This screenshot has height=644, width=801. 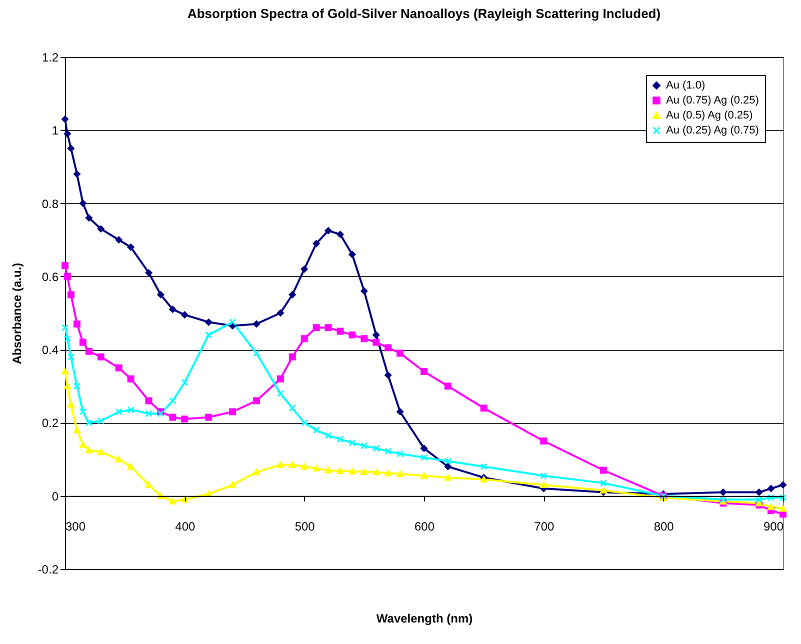 I want to click on y-tick-label: 0.4, so click(x=50, y=350).